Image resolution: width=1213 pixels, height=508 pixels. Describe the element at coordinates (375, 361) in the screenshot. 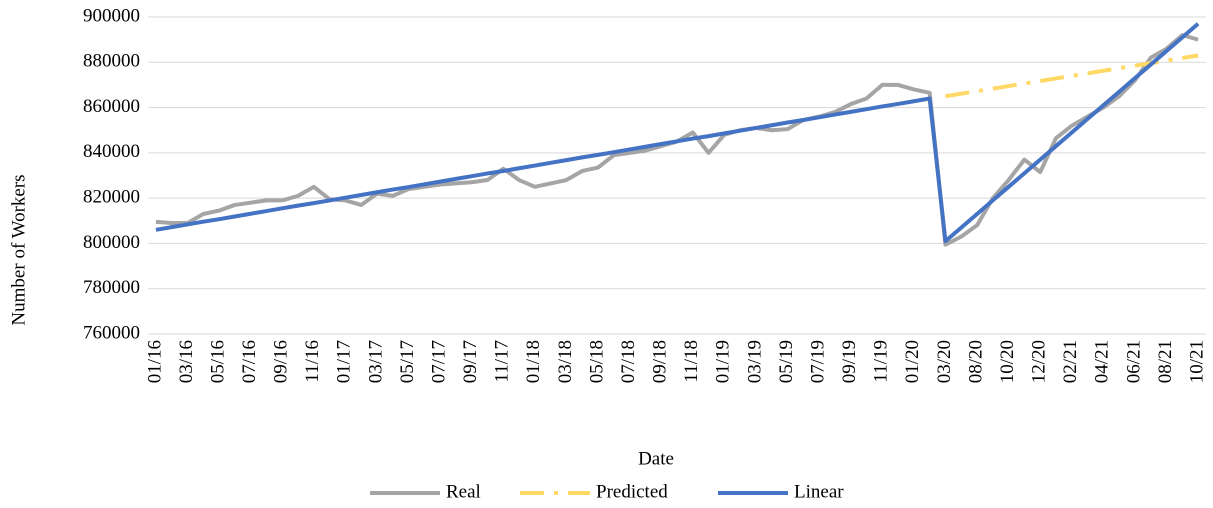

I see `x-tick-label: 03/17` at that location.